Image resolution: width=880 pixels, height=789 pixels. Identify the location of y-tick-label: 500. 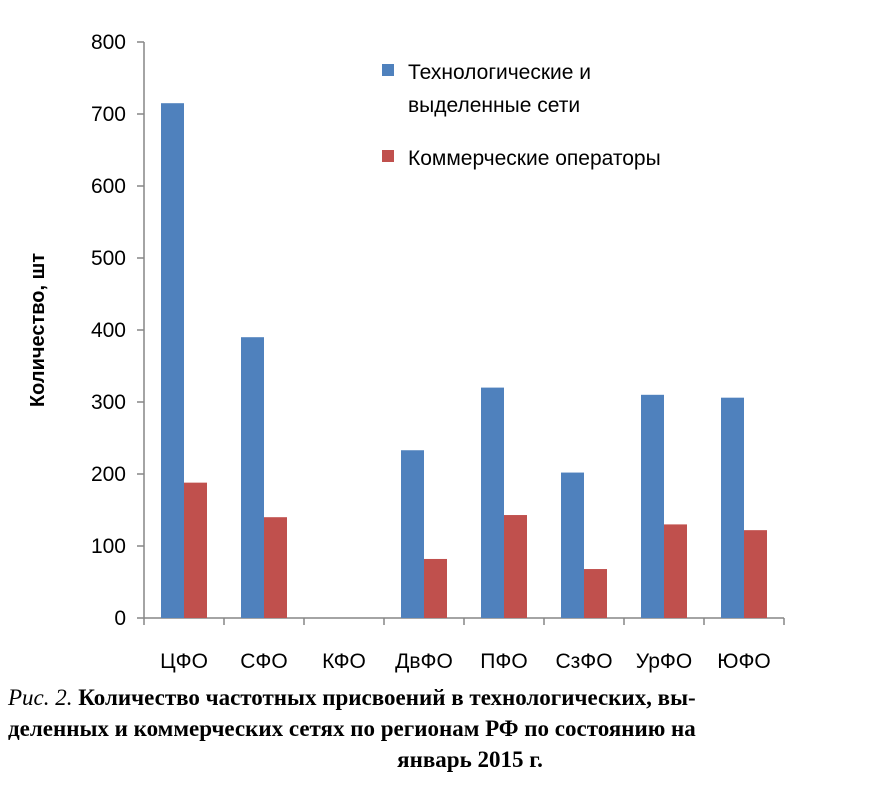
(108, 258).